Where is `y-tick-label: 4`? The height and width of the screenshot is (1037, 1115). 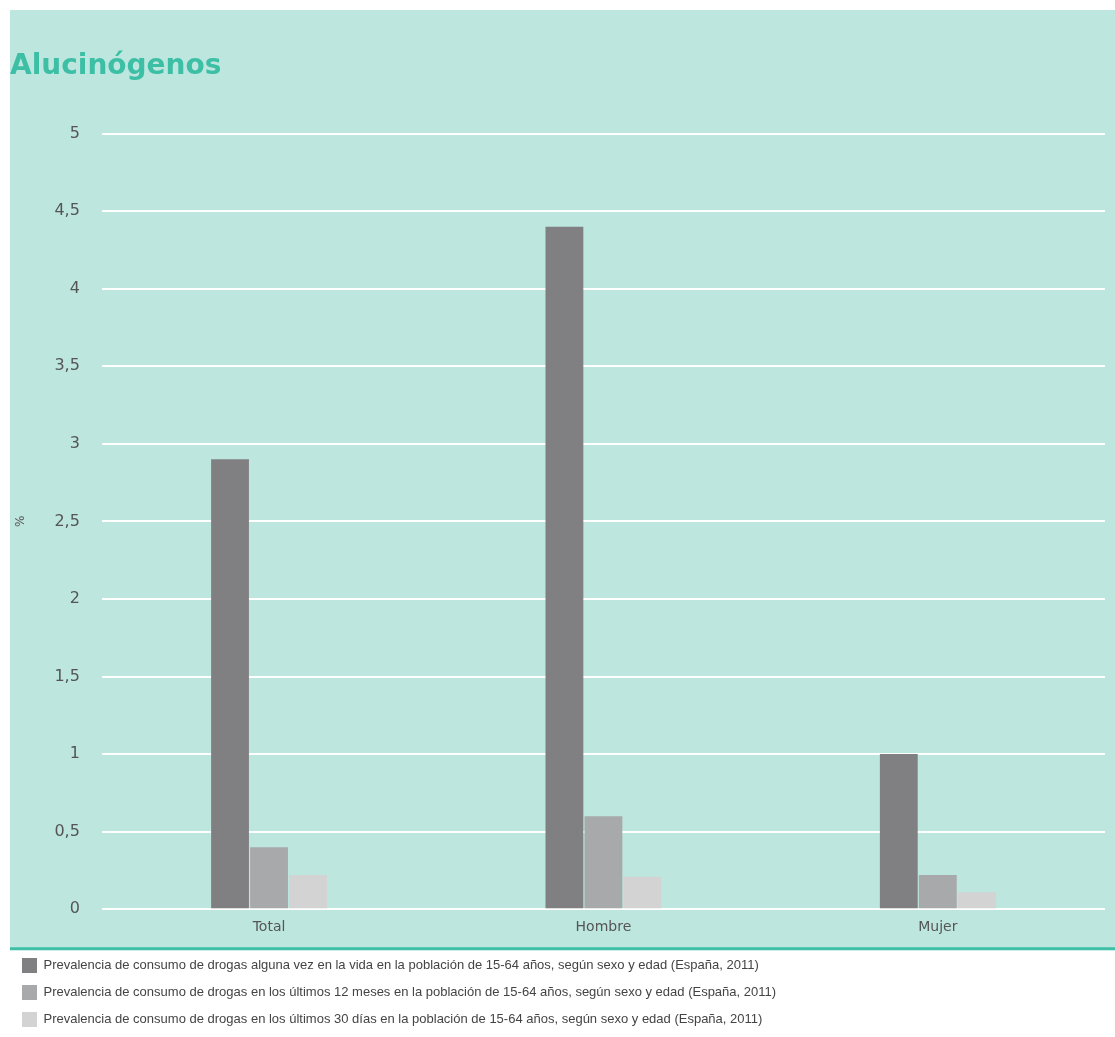 y-tick-label: 4 is located at coordinates (74, 287).